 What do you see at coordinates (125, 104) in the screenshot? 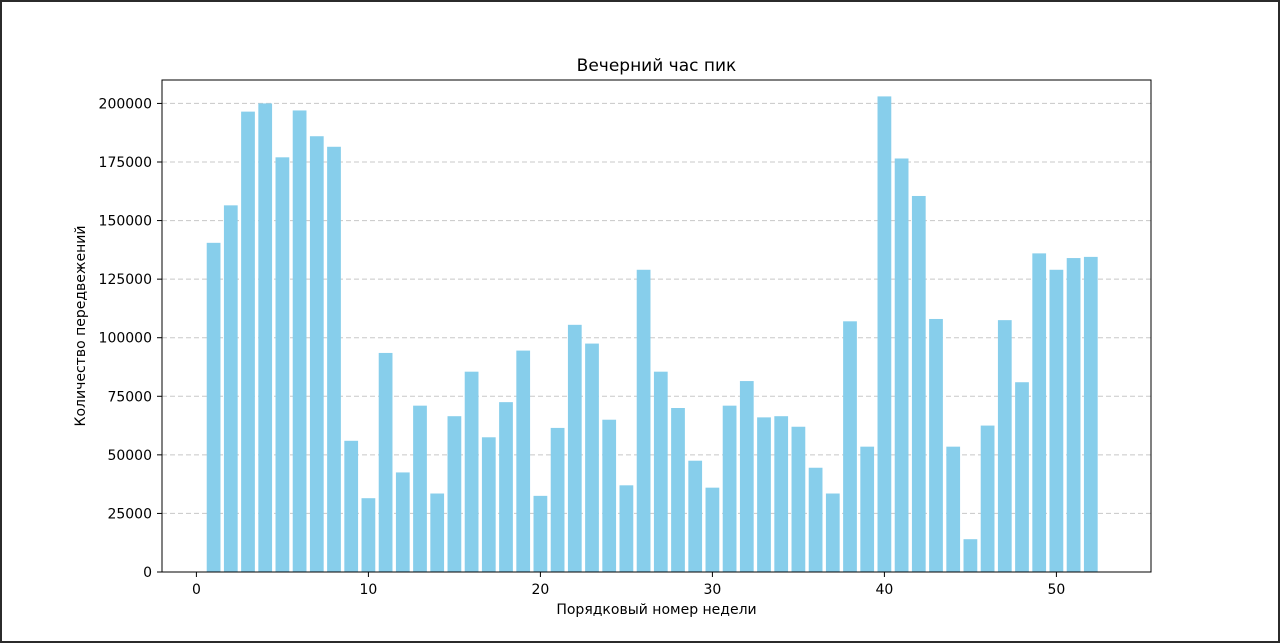
I see `y-tick-label: 200000` at bounding box center [125, 104].